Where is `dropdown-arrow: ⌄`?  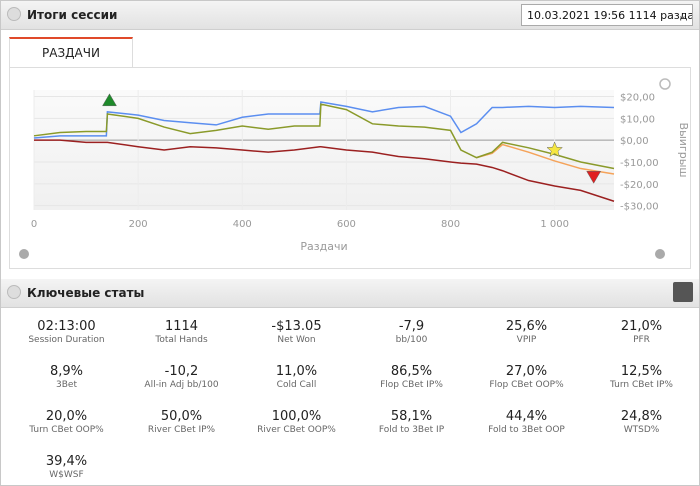
dropdown-arrow: ⌄ is located at coordinates (682, 15).